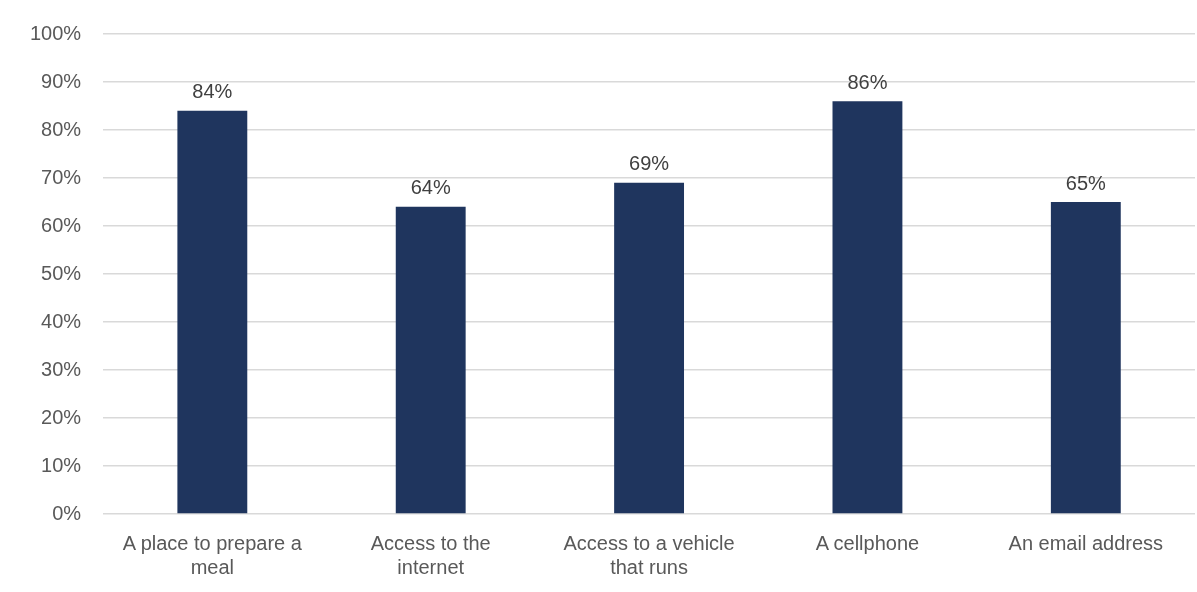 The width and height of the screenshot is (1197, 592). What do you see at coordinates (430, 187) in the screenshot?
I see `data-label: 64%` at bounding box center [430, 187].